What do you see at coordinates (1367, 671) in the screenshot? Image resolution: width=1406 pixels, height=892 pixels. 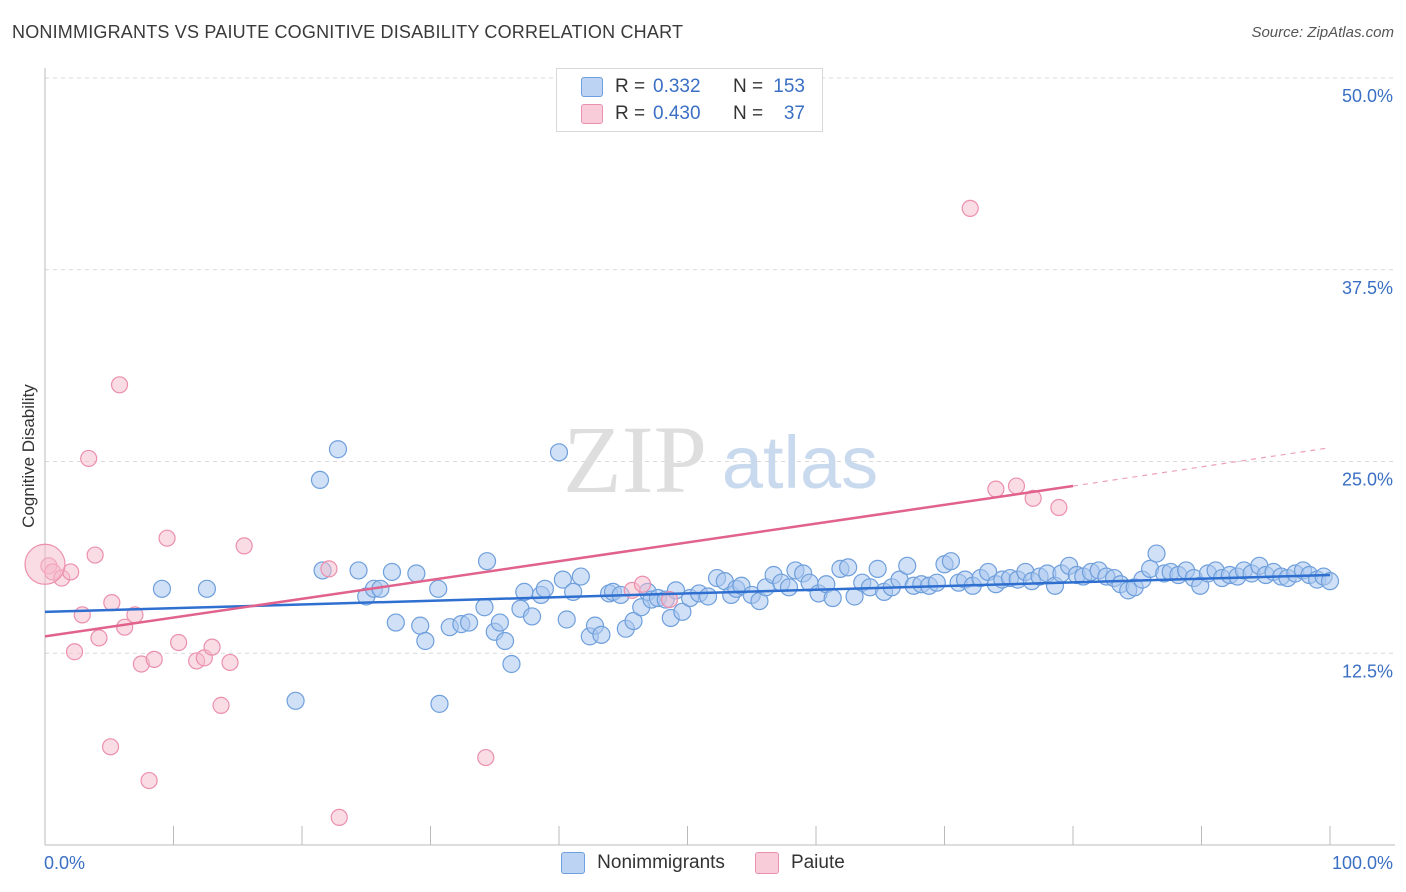 I see `y-tick-label: 12.5%` at bounding box center [1367, 671].